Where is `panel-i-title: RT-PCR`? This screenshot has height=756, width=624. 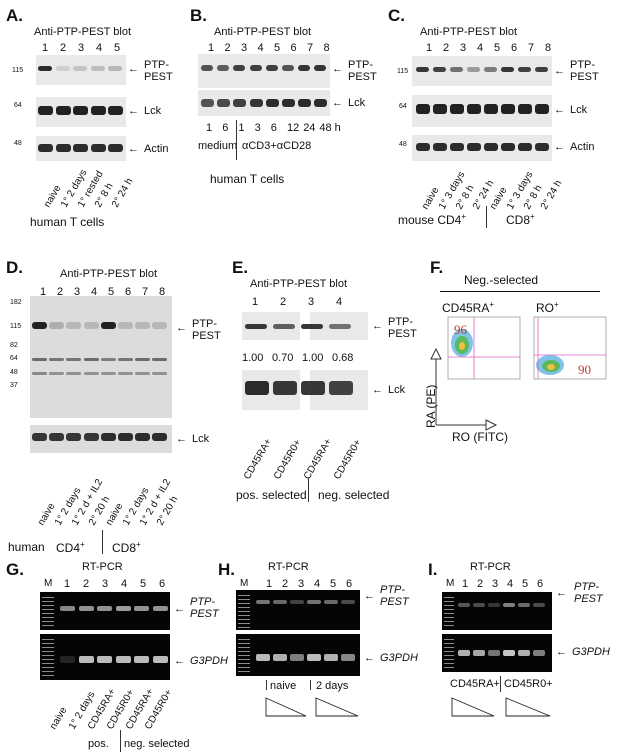 panel-i-title: RT-PCR is located at coordinates (490, 567).